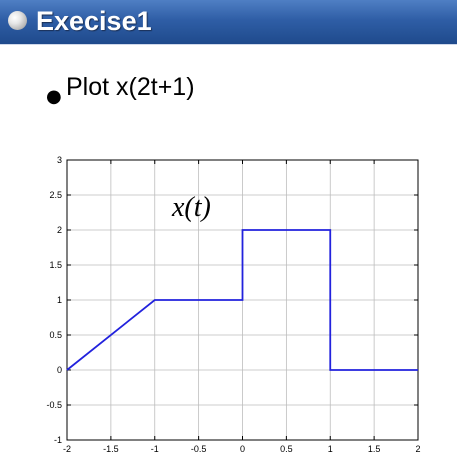 The width and height of the screenshot is (457, 465). Describe the element at coordinates (54, 405) in the screenshot. I see `y-tick-label: -0.5` at that location.